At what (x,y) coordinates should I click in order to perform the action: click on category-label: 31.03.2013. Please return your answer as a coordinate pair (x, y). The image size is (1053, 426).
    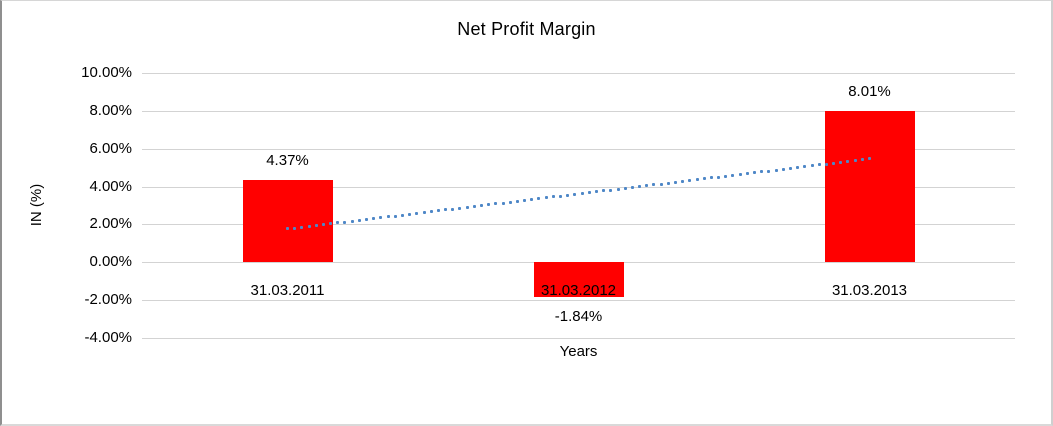
    Looking at the image, I should click on (869, 290).